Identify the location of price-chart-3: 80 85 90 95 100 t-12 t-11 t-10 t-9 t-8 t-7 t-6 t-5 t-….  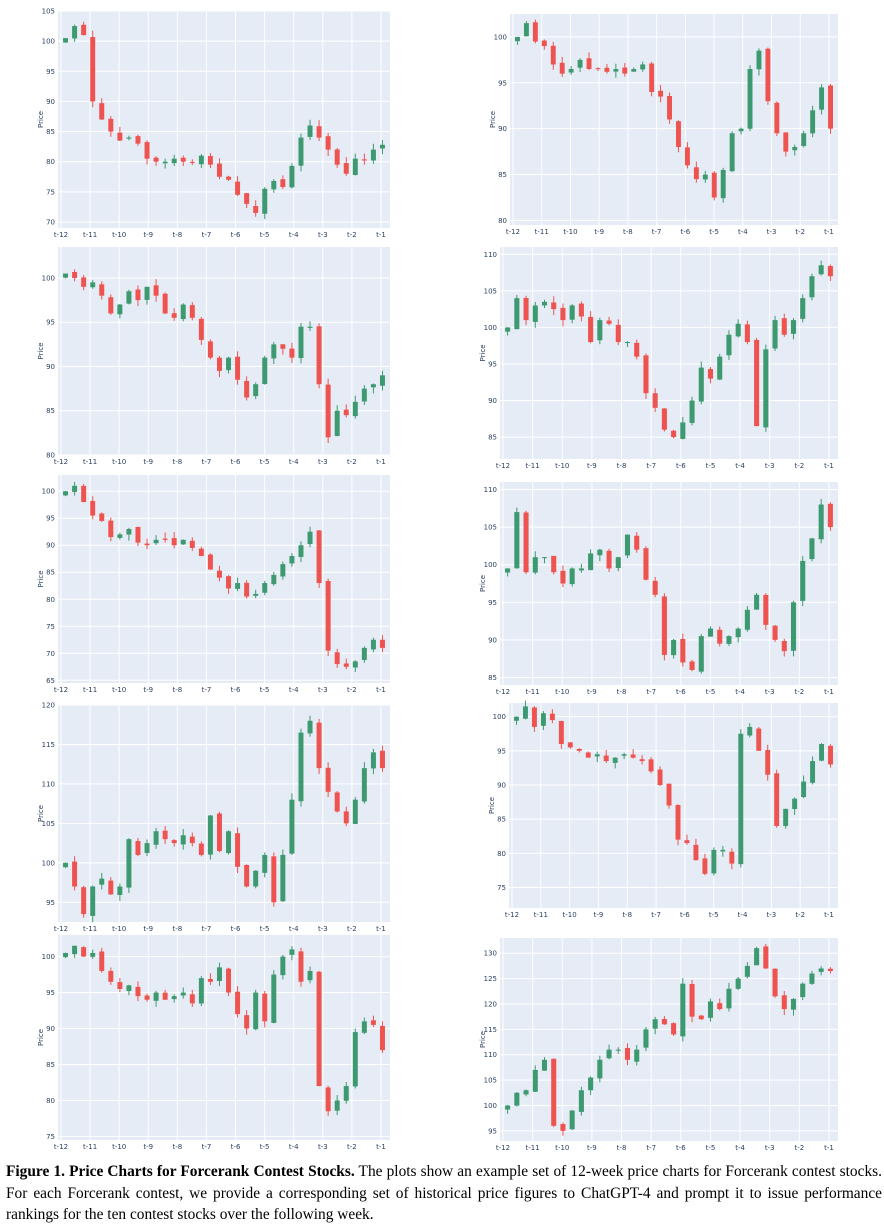
(213, 356).